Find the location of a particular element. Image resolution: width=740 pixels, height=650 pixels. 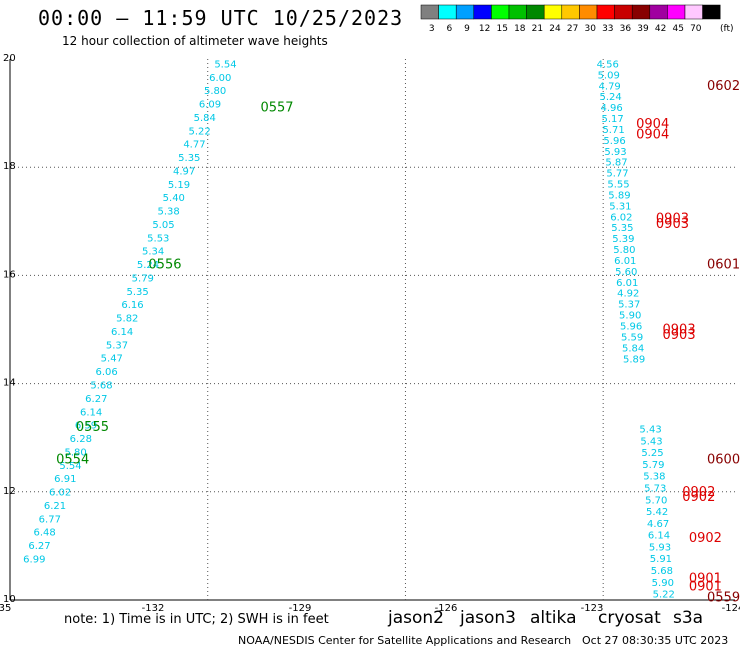

wave-height-value: 5.22 is located at coordinates (199, 131).